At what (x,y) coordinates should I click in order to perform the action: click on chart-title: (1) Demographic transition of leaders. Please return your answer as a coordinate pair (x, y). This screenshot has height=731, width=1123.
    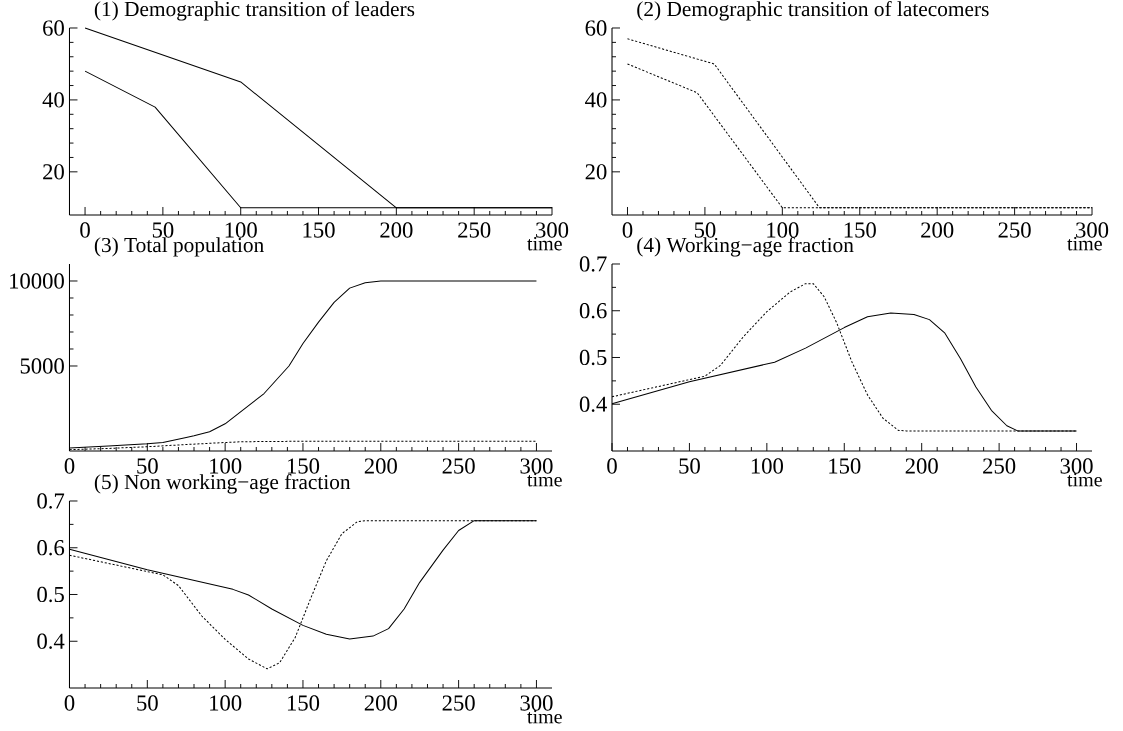
    Looking at the image, I should click on (254, 10).